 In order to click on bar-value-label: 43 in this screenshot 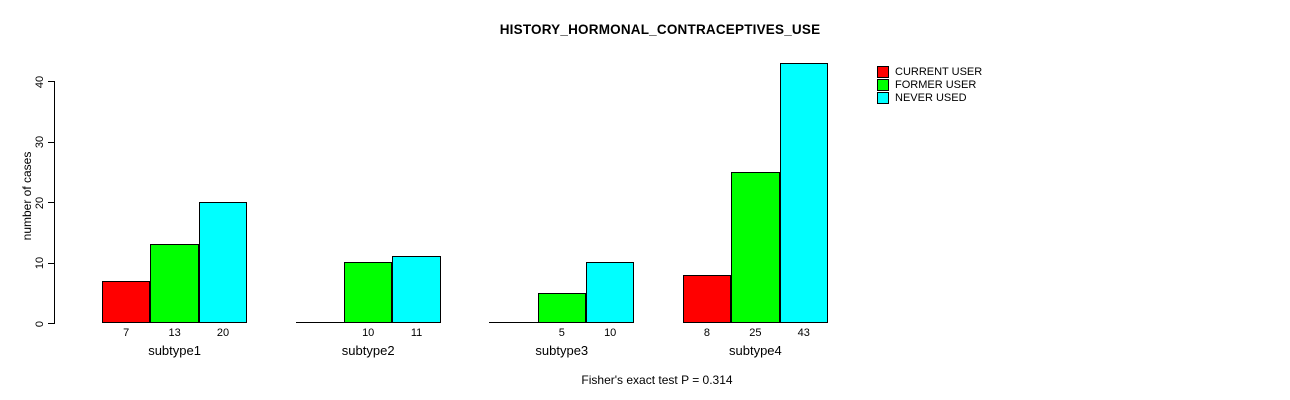, I will do `click(803, 333)`.